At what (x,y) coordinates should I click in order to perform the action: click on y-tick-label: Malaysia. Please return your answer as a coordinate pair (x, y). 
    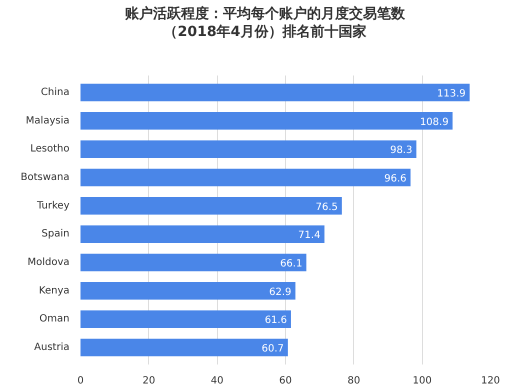
    Looking at the image, I should click on (48, 120).